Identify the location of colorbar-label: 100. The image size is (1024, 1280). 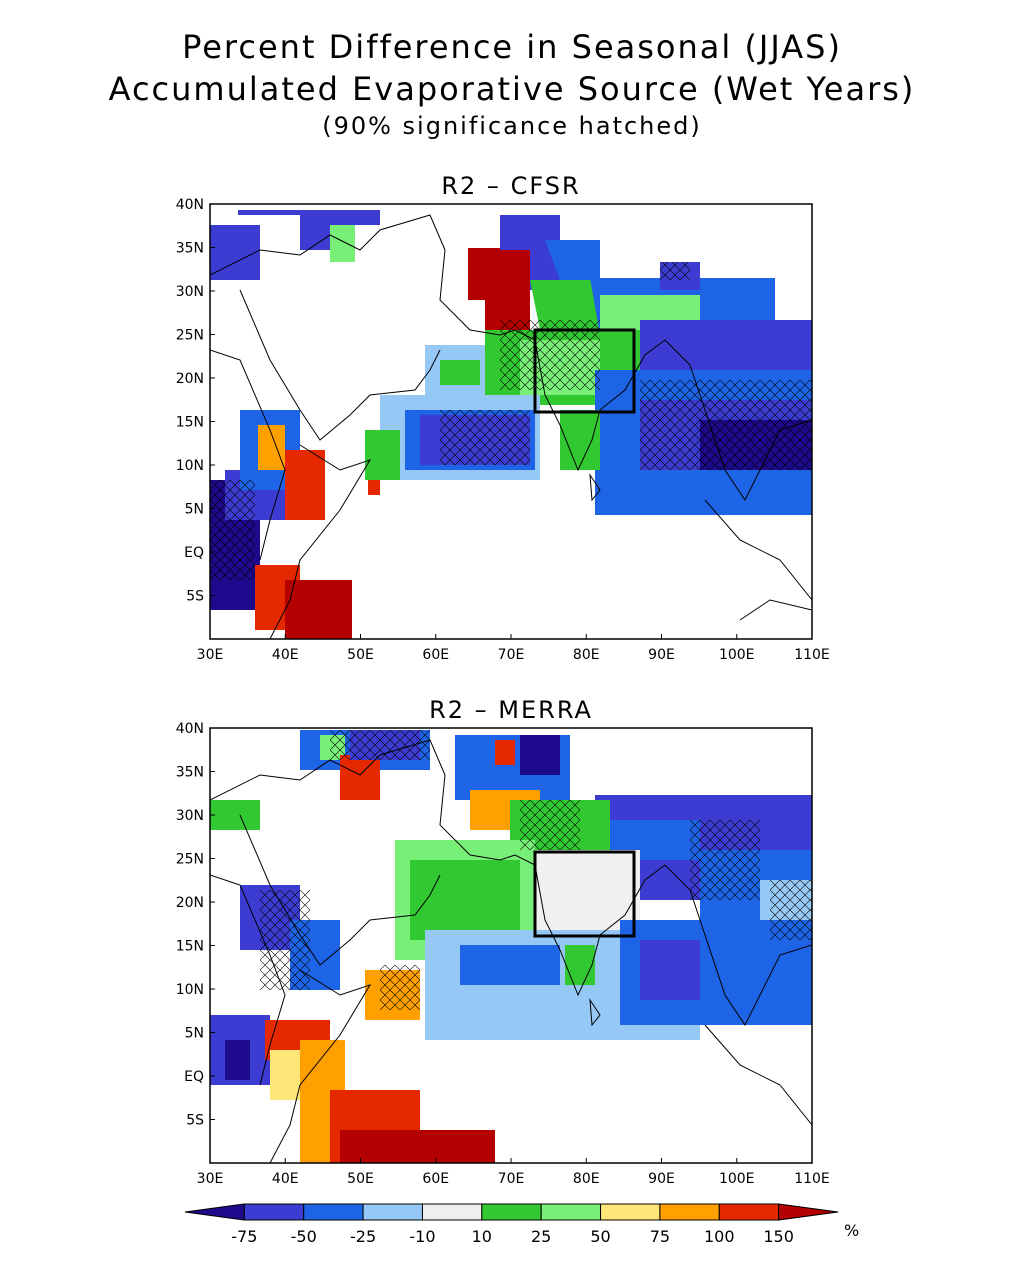
(719, 1236).